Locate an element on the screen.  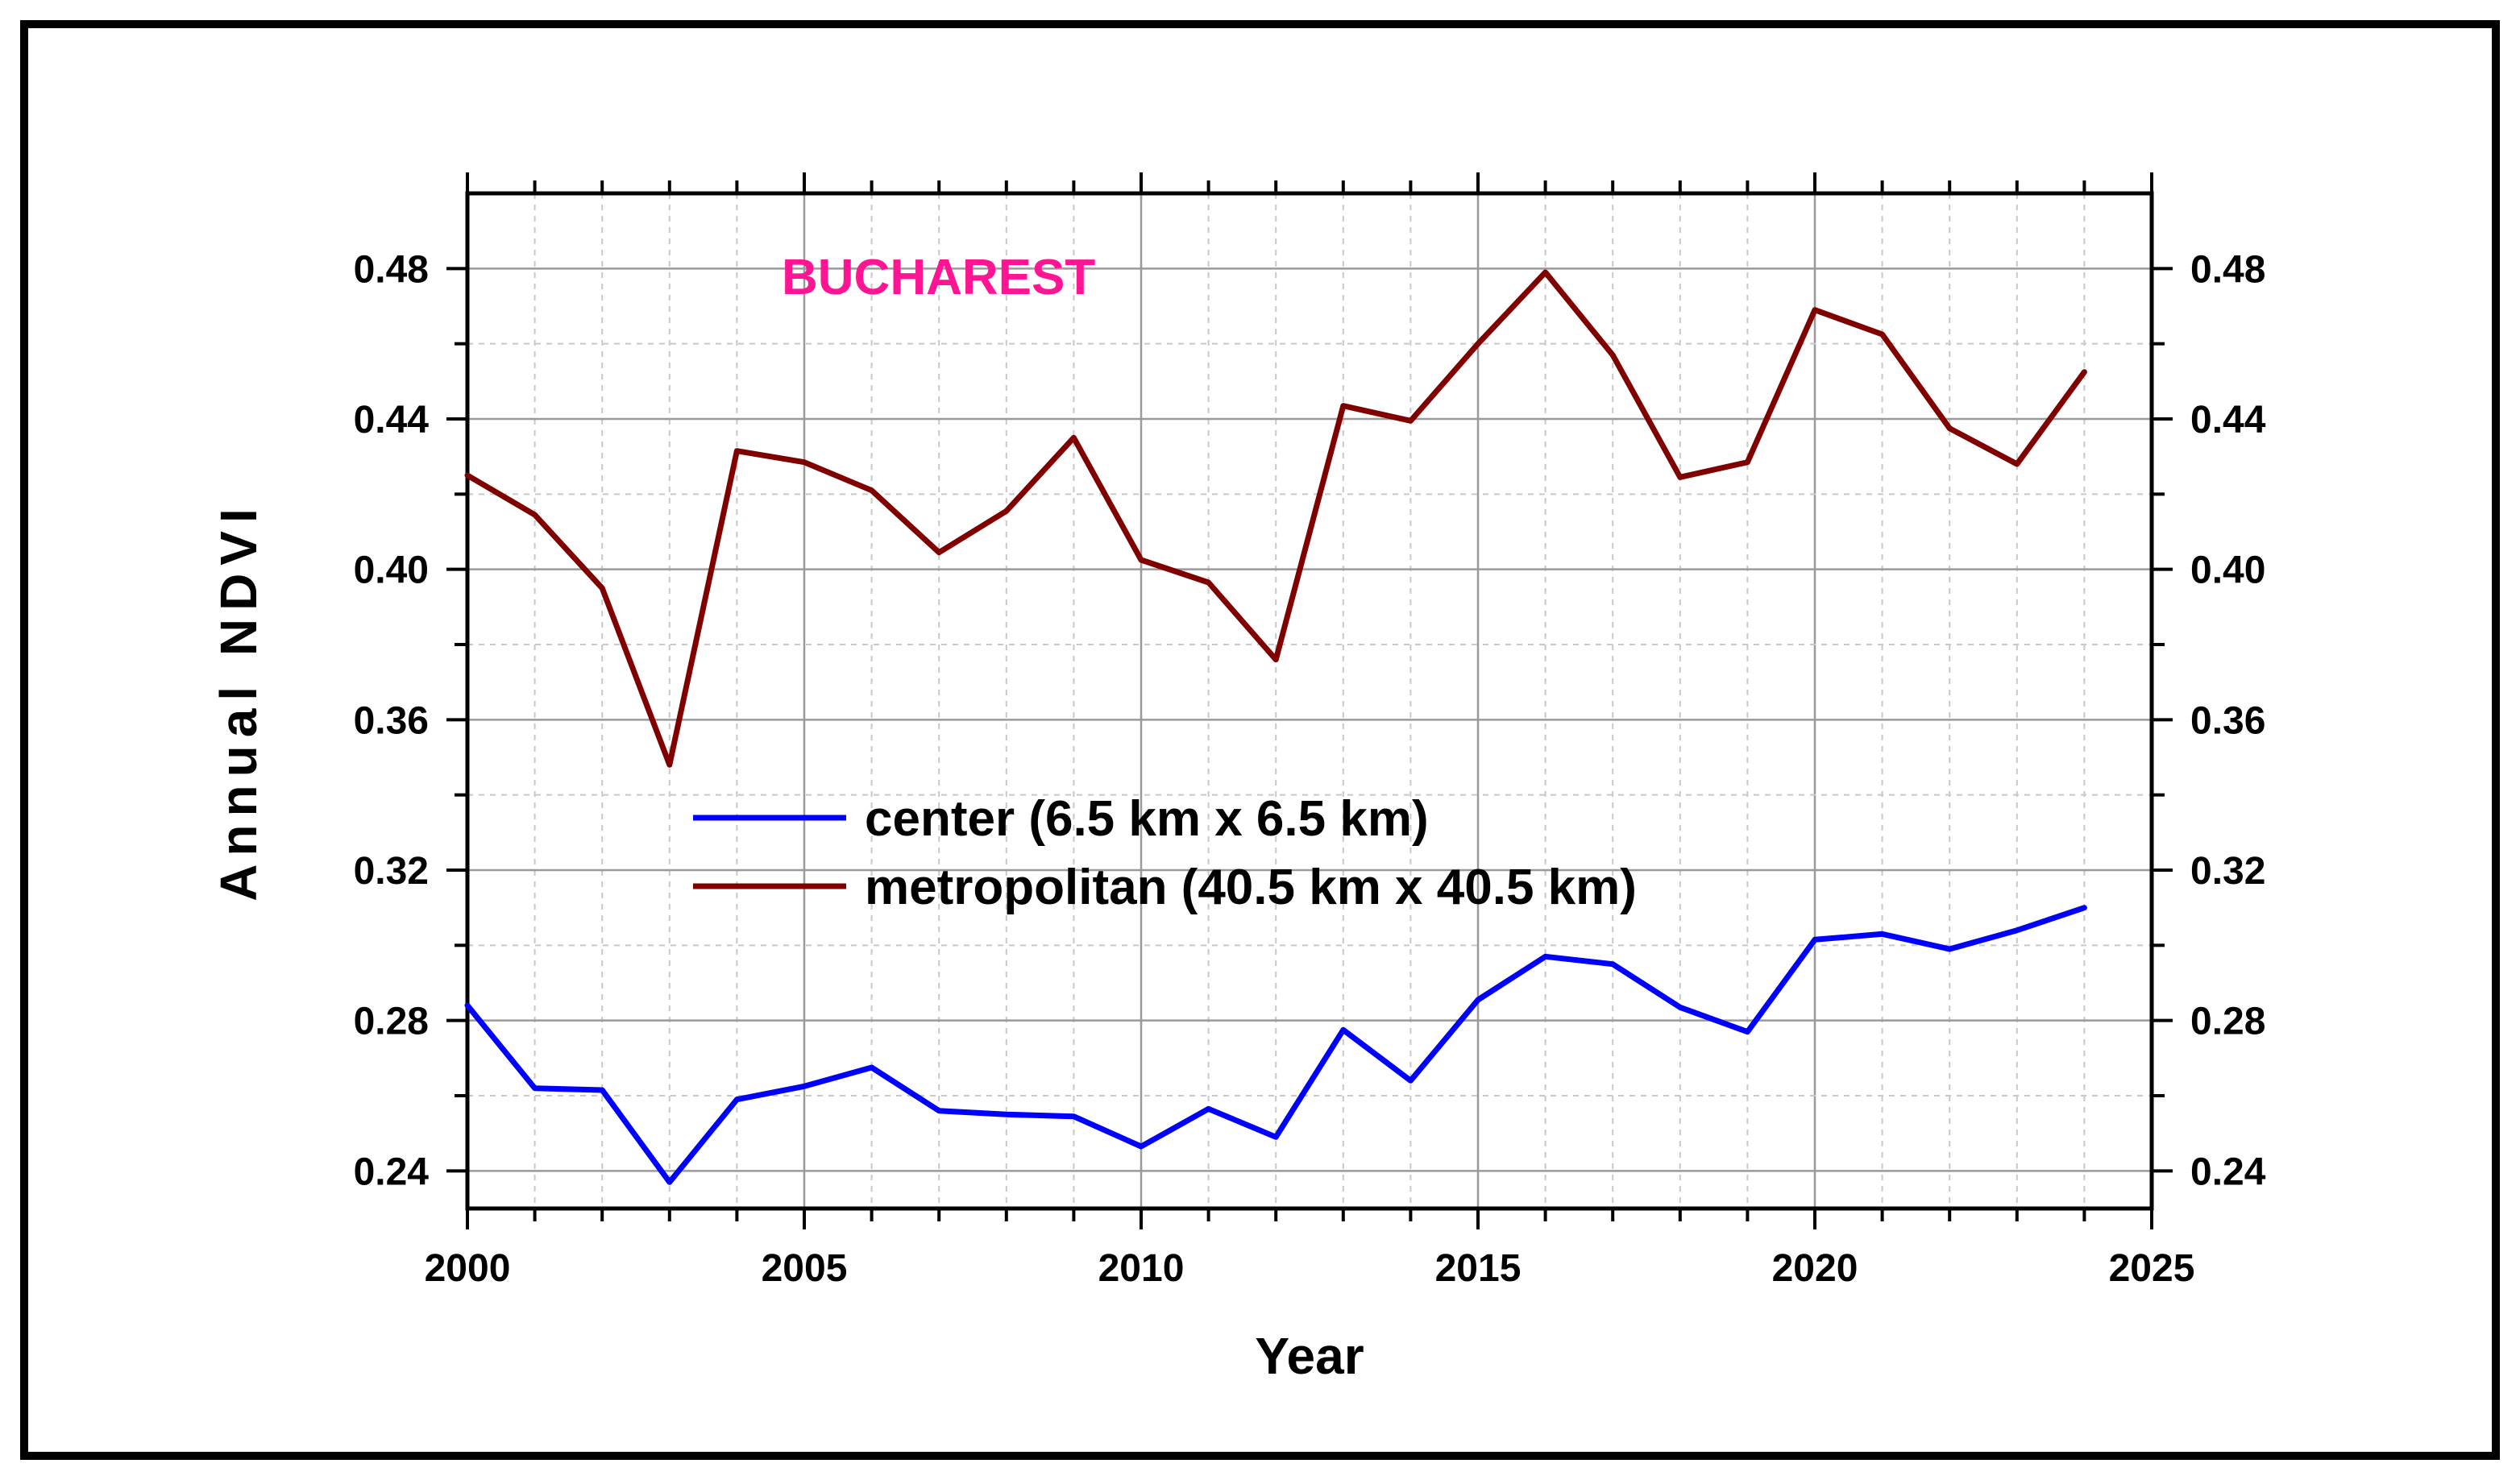
y-tick-label-right: 0.48 is located at coordinates (2227, 269).